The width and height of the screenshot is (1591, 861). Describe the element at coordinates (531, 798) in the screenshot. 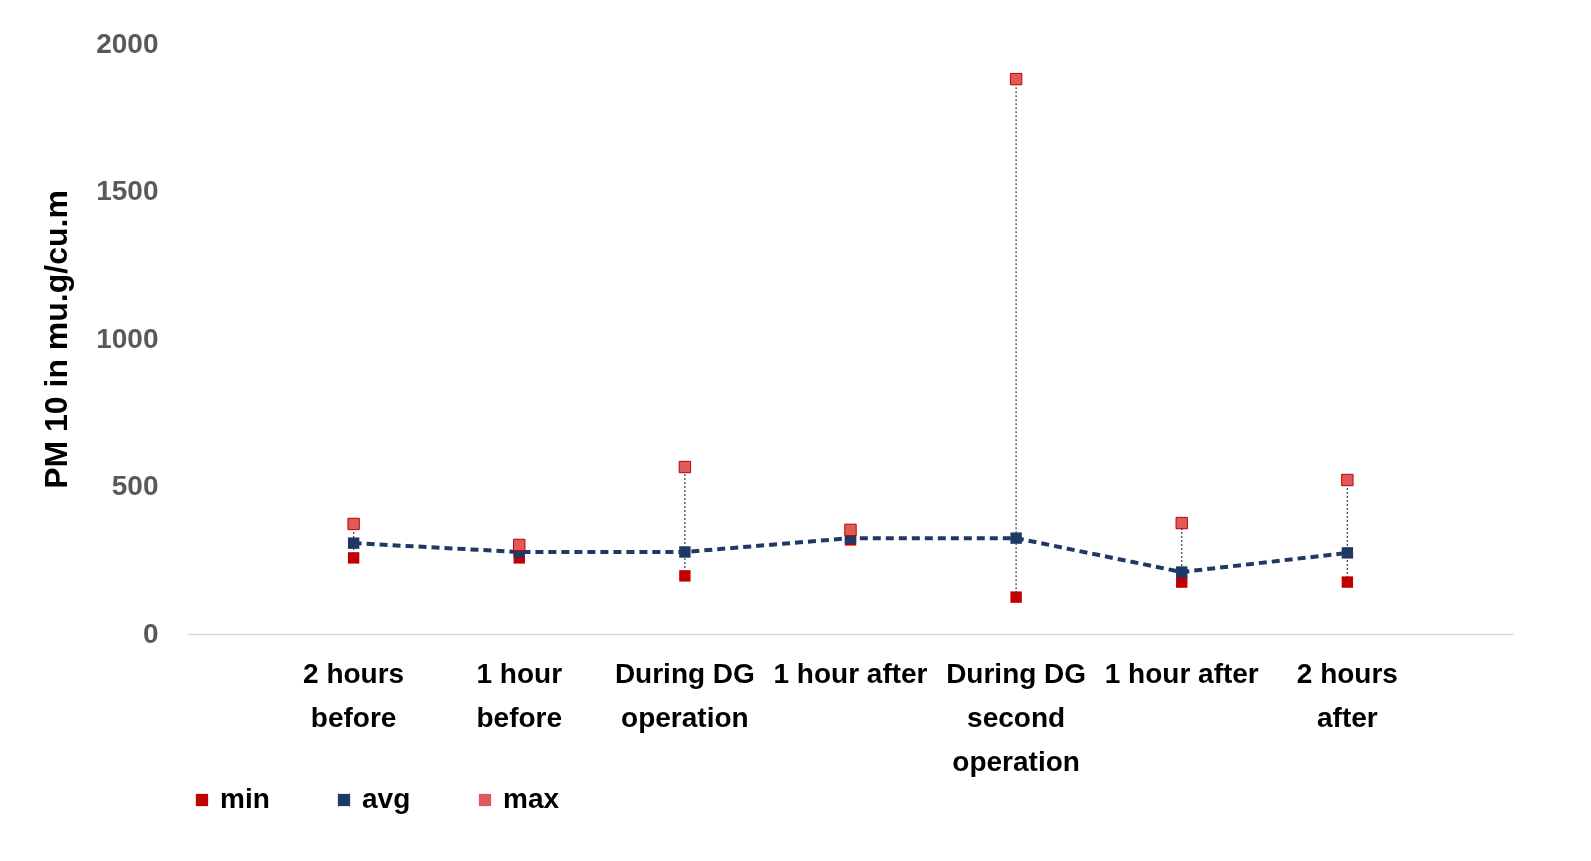

I see `legend-label: max` at that location.